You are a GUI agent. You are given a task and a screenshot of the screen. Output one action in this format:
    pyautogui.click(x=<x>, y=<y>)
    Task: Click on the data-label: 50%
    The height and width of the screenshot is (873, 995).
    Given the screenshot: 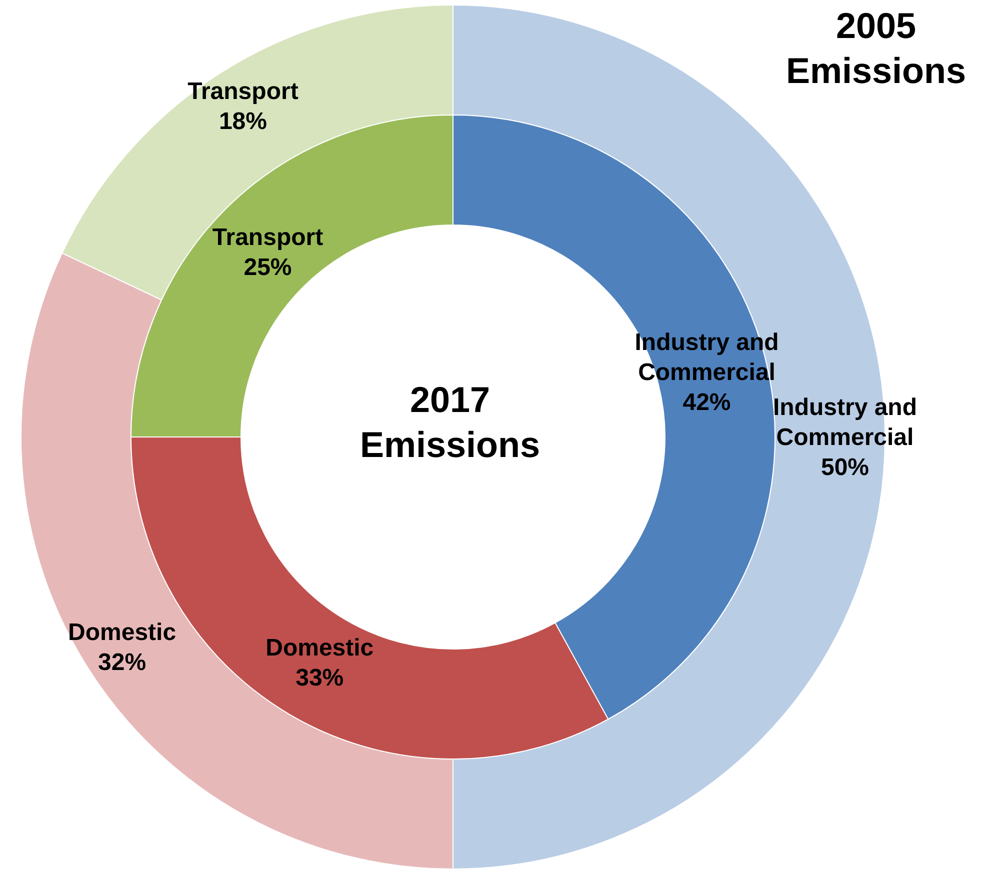 What is the action you would take?
    pyautogui.click(x=845, y=467)
    